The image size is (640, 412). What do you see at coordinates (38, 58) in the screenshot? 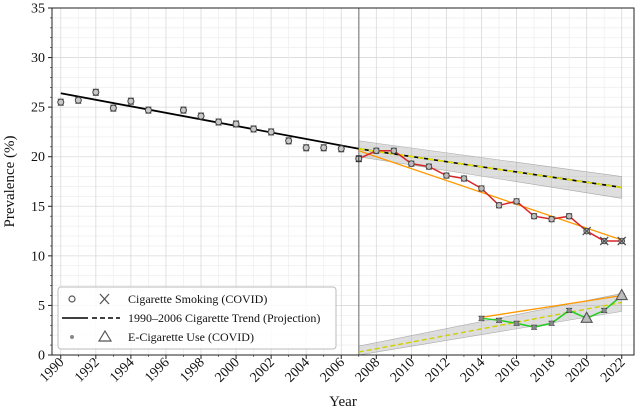
I see `y-tick-label: 30` at bounding box center [38, 58].